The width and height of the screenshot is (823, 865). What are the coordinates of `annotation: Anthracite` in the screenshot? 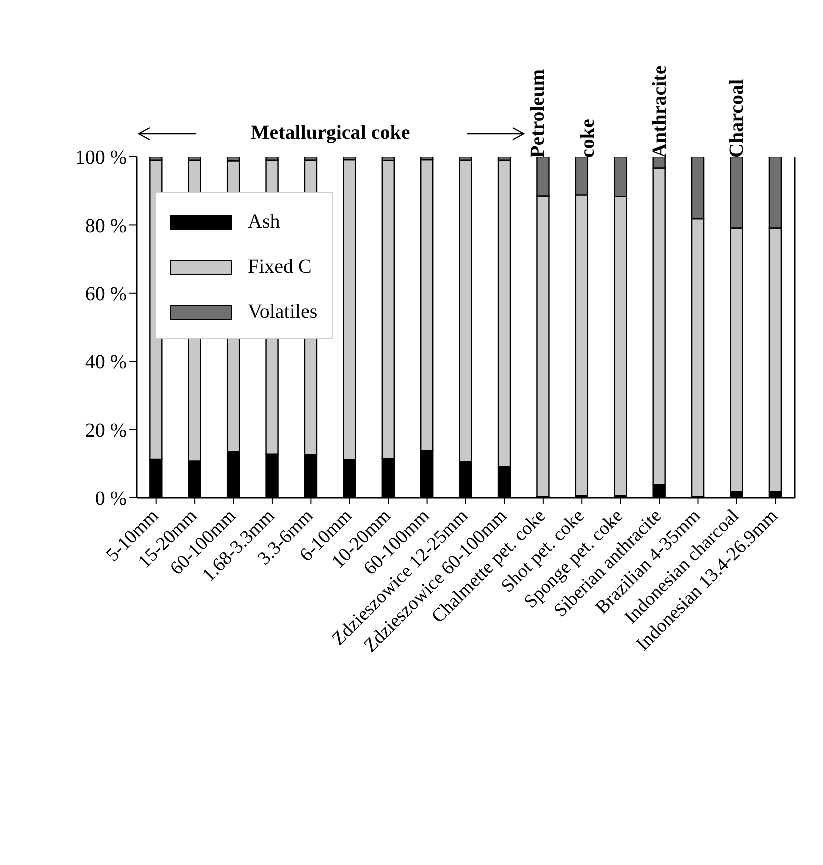 It's located at (660, 112).